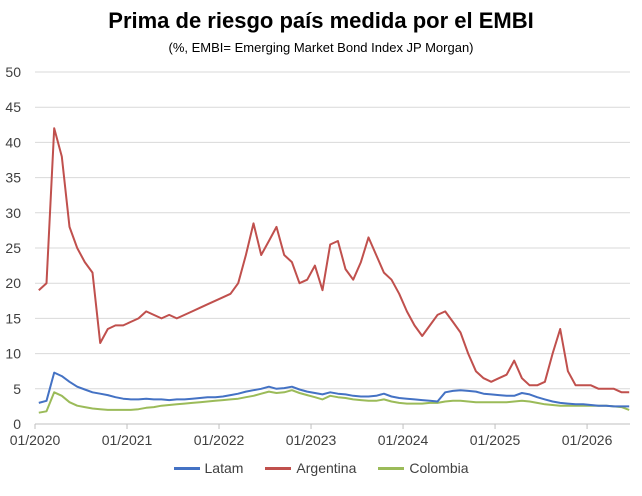 The image size is (642, 496). What do you see at coordinates (17, 424) in the screenshot?
I see `y-tick-label: 0` at bounding box center [17, 424].